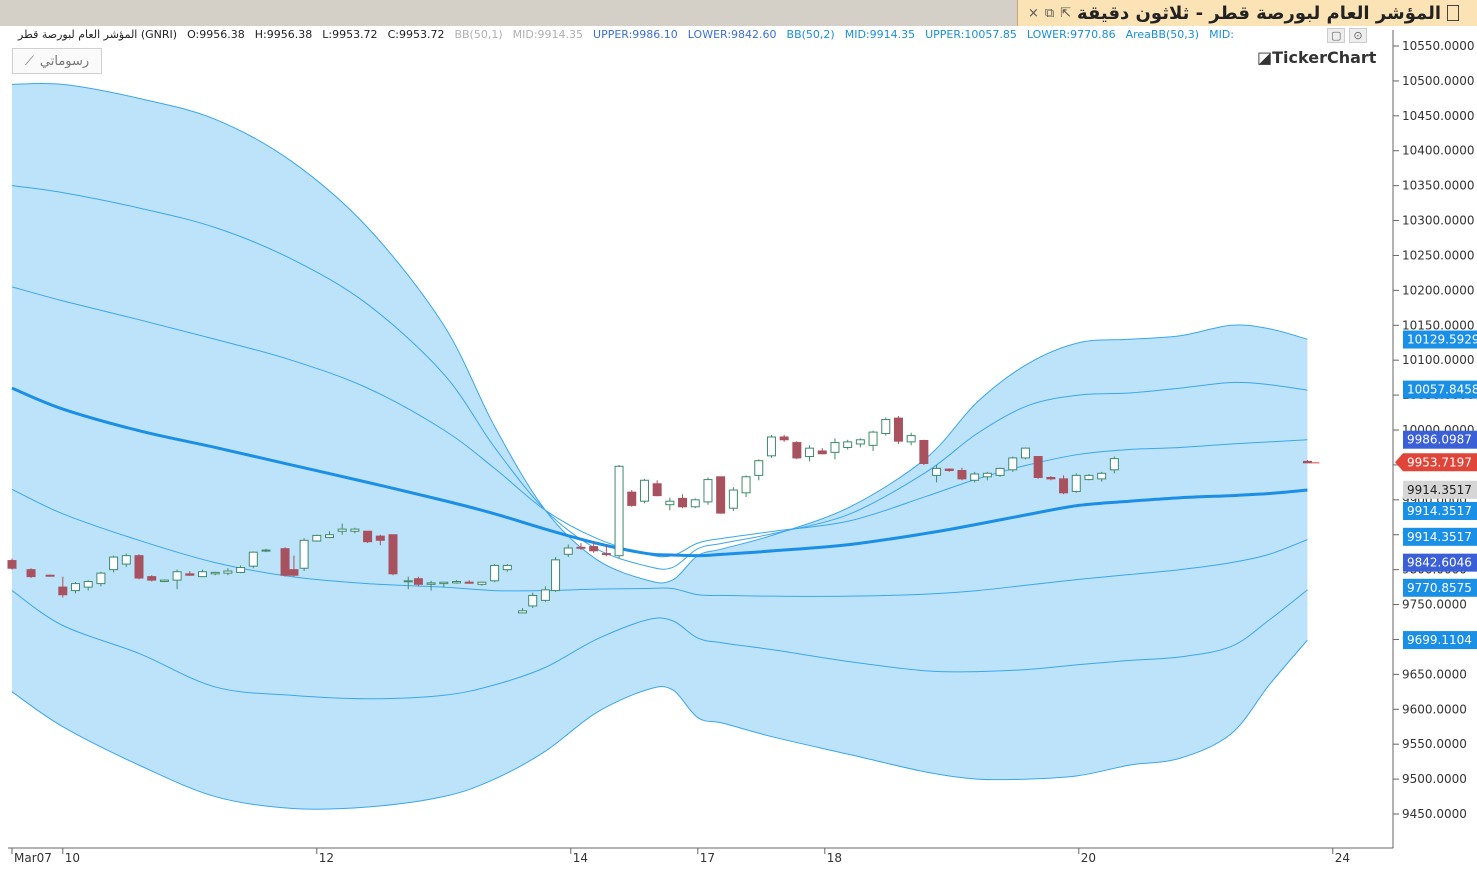  What do you see at coordinates (1088, 858) in the screenshot?
I see `x-tick-label: 20` at bounding box center [1088, 858].